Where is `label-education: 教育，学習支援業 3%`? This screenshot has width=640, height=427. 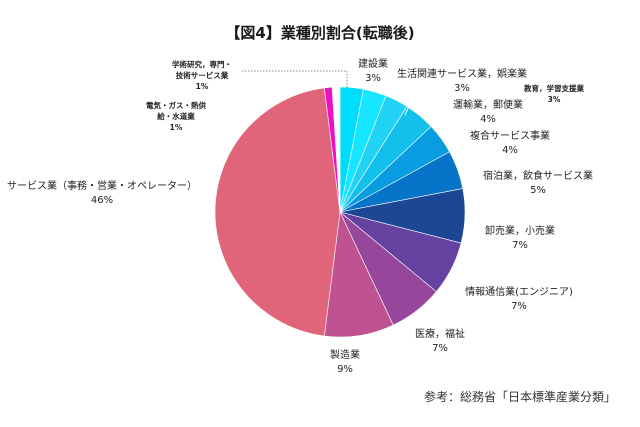
label-education: 教育，学習支援業 3% is located at coordinates (554, 94).